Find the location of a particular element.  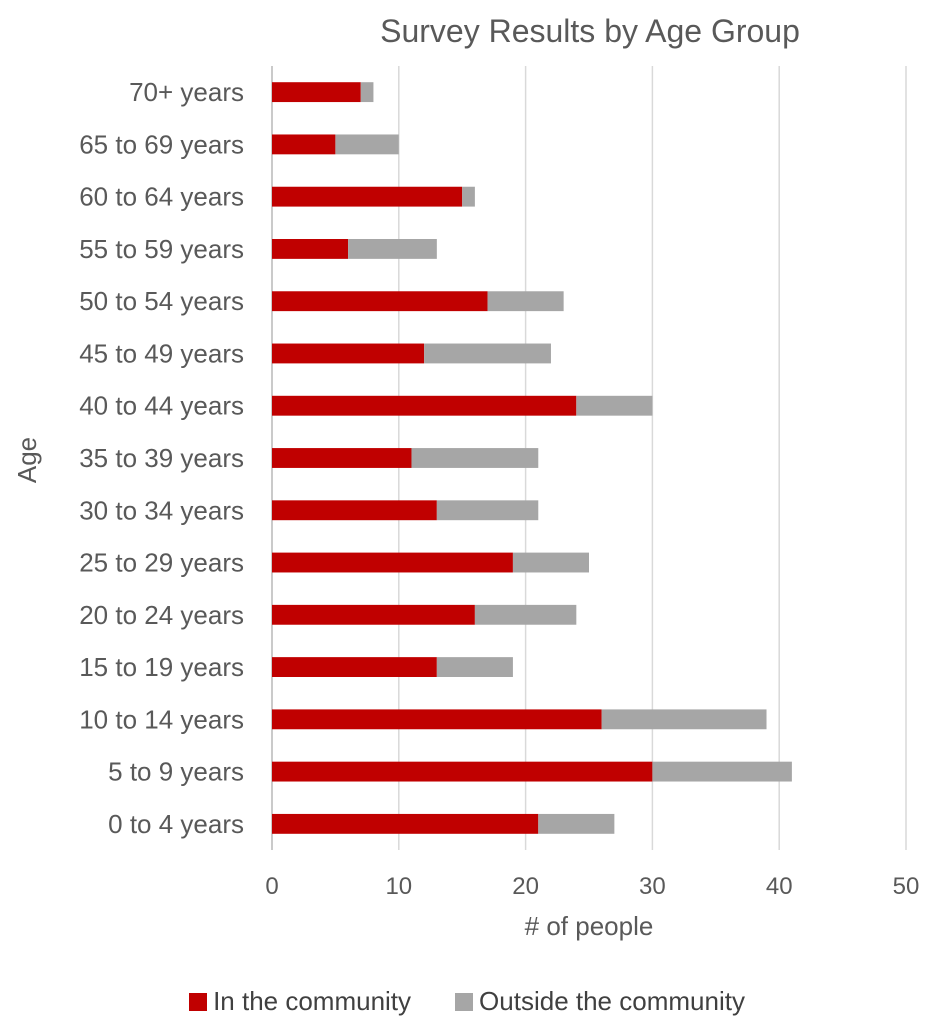

x-tick-labels: 0 10 20 30 40 50 is located at coordinates (592, 886).